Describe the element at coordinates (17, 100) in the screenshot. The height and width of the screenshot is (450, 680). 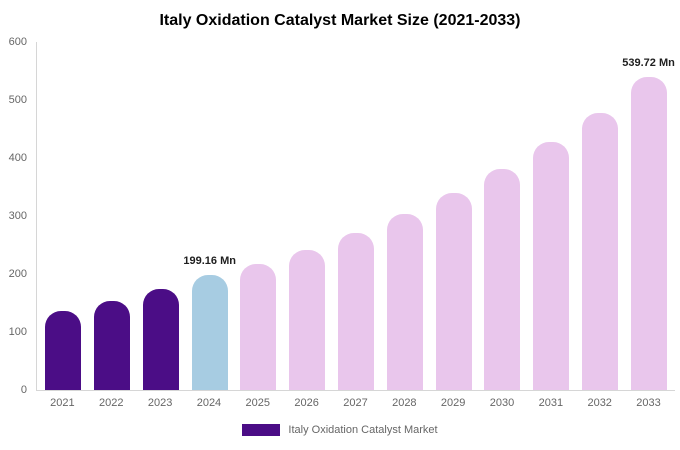
I see `y-axis-tick-label: 500` at that location.